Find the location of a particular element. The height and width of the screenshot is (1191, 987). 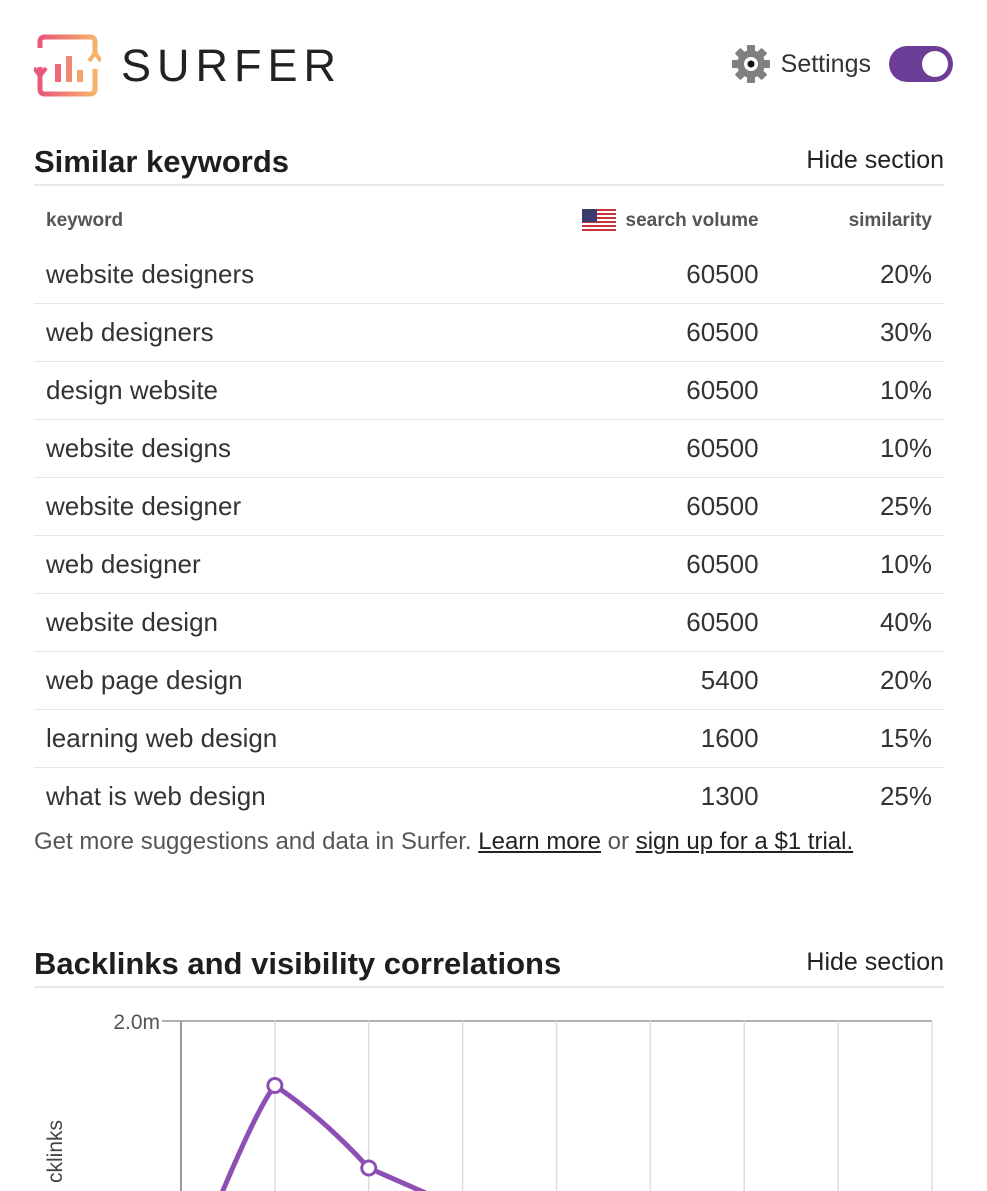

table-row: website designers 60500 20% is located at coordinates (489, 275).